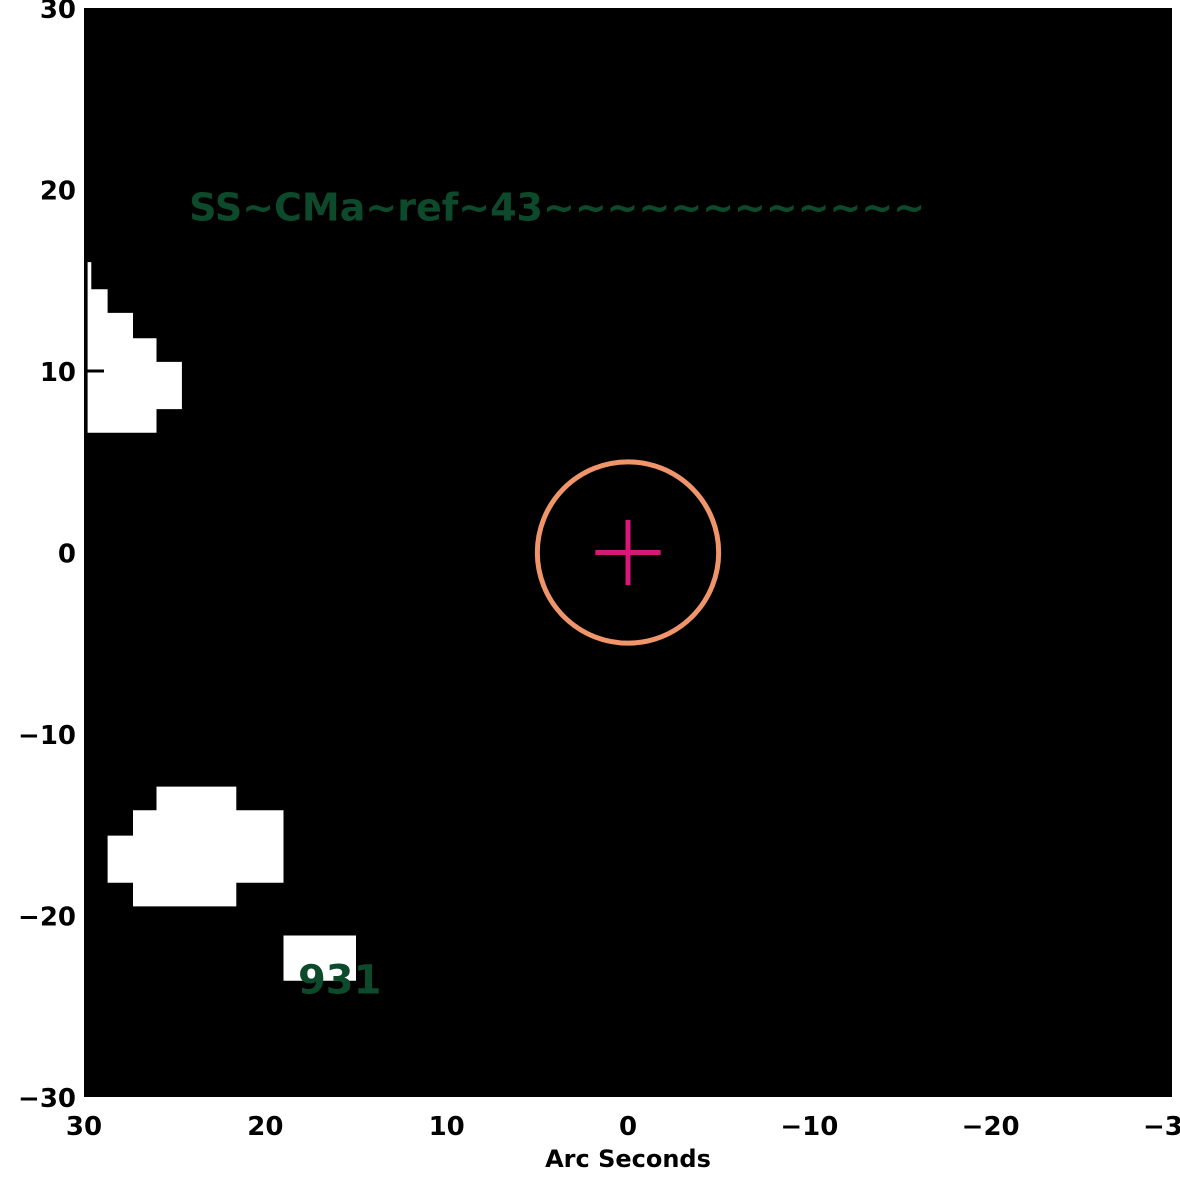 Image resolution: width=1180 pixels, height=1180 pixels. What do you see at coordinates (1161, 1127) in the screenshot?
I see `x-tick-label: −30` at bounding box center [1161, 1127].